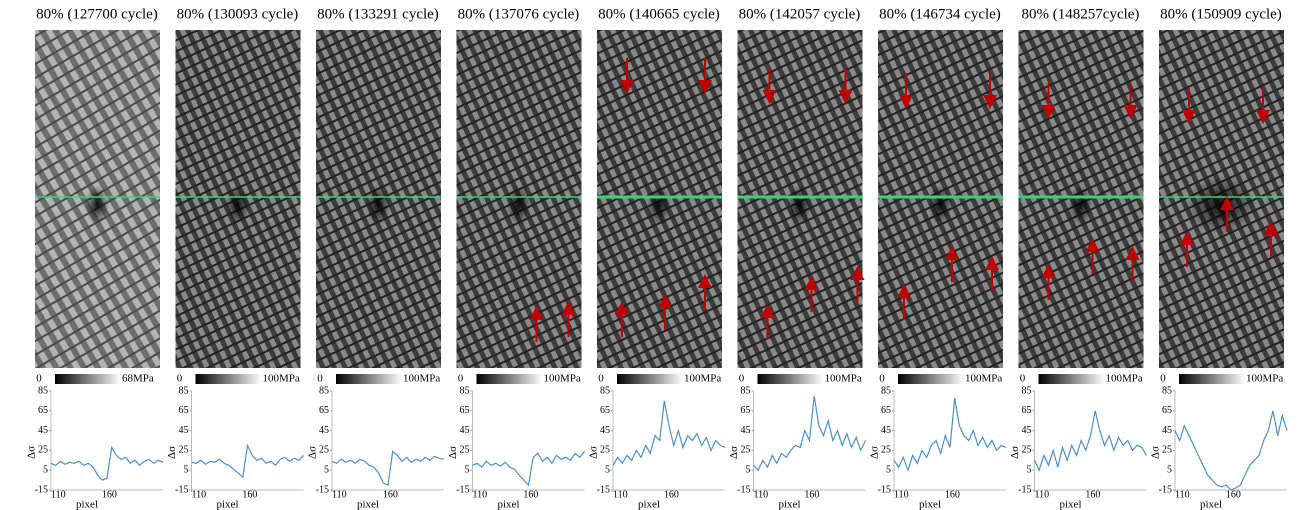 This screenshot has height=510, width=1303. I want to click on panel-title: 80% (137076 cycle), so click(519, 14).